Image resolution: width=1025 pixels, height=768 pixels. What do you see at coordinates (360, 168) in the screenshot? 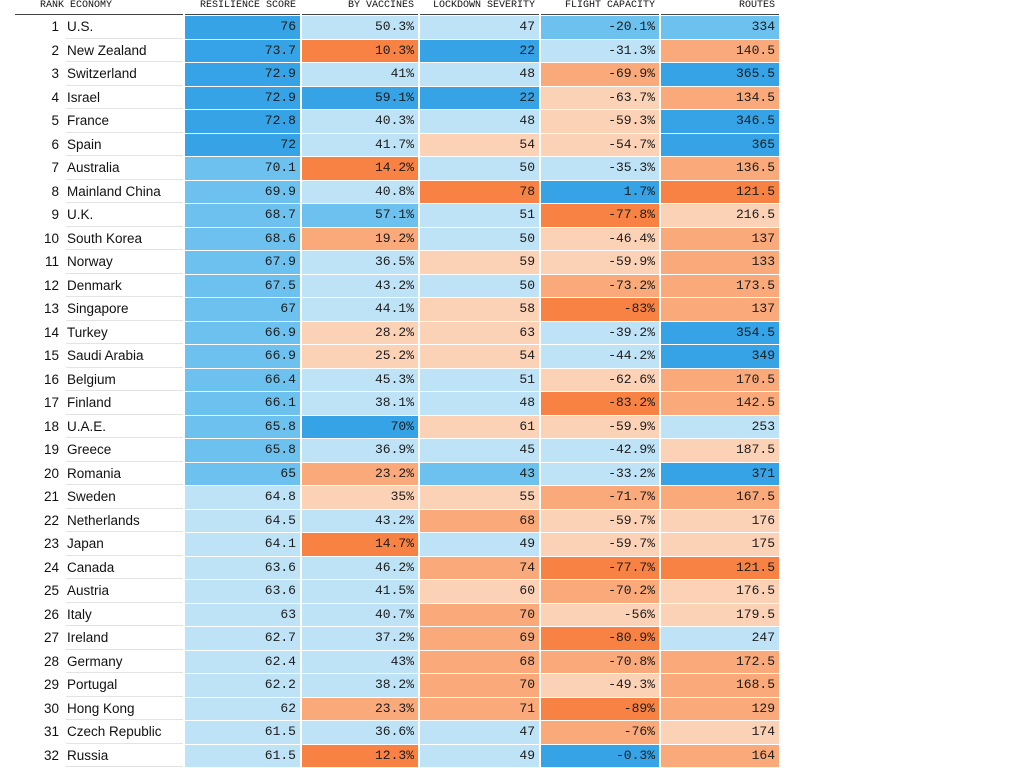
I see `vaccines-cell: 14.2%` at bounding box center [360, 168].